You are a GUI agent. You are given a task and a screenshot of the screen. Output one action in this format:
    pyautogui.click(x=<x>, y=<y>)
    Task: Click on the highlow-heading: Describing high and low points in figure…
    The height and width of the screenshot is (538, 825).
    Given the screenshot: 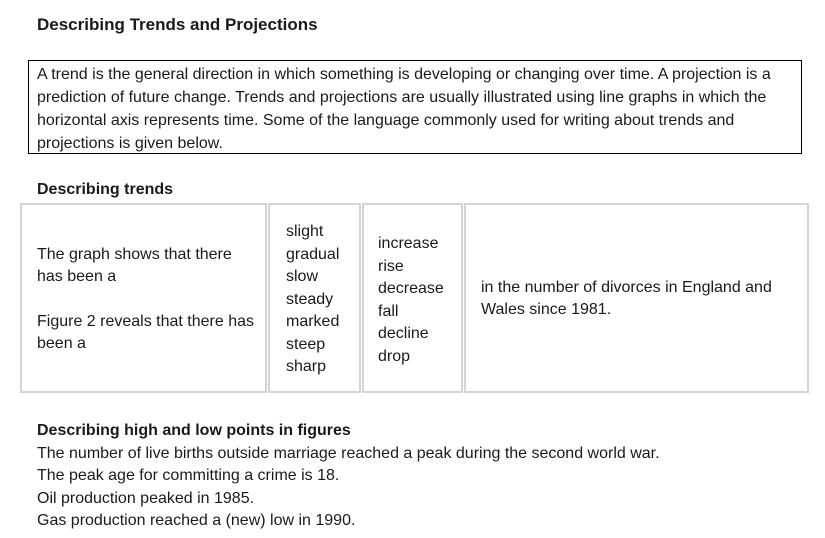 What is the action you would take?
    pyautogui.click(x=194, y=430)
    